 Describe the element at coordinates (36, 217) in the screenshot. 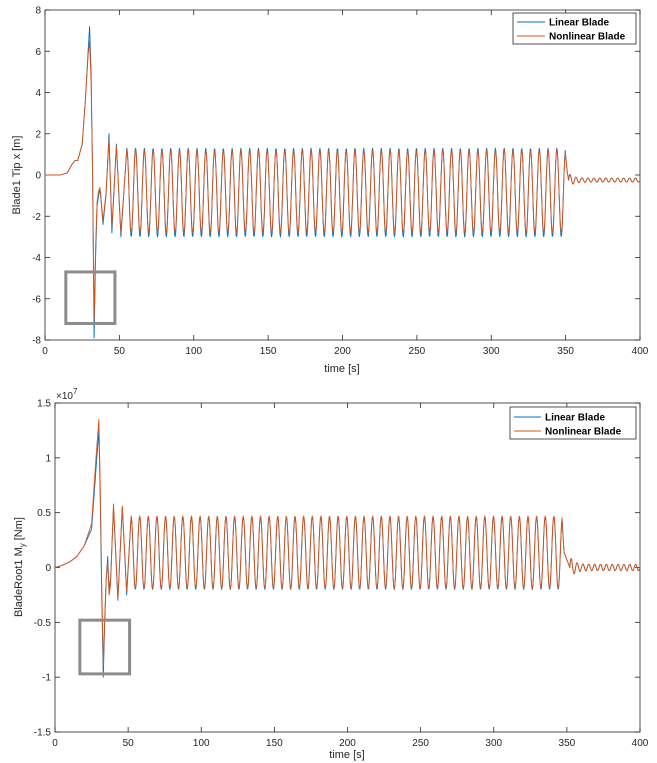

I see `y-tick-label: -2` at that location.